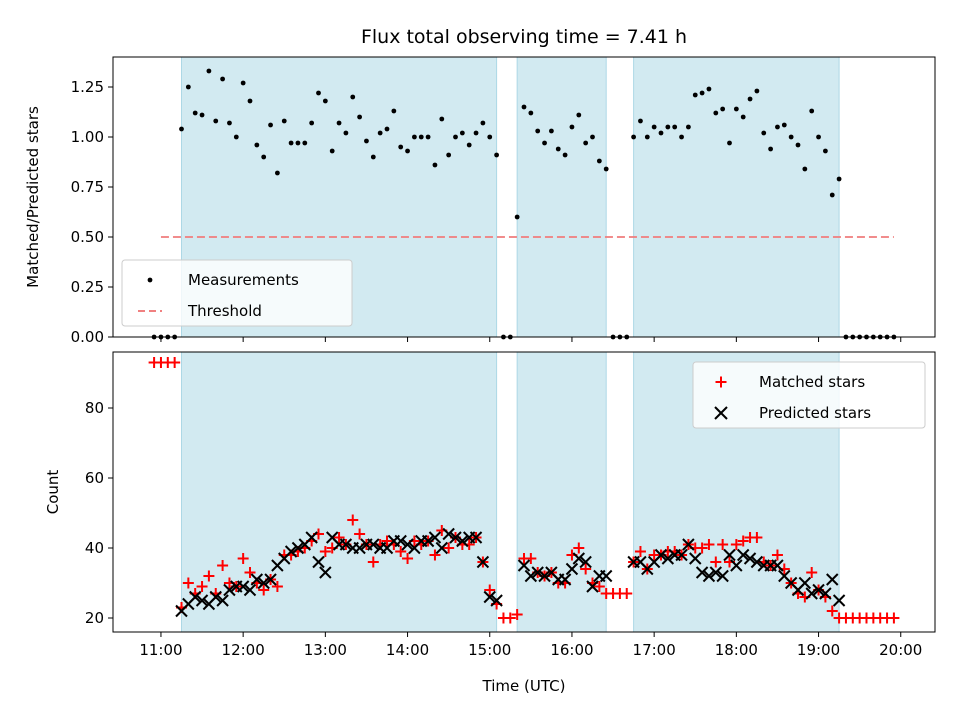  I want to click on bottom-legend: Matched stars Predicted stars, so click(809, 395).